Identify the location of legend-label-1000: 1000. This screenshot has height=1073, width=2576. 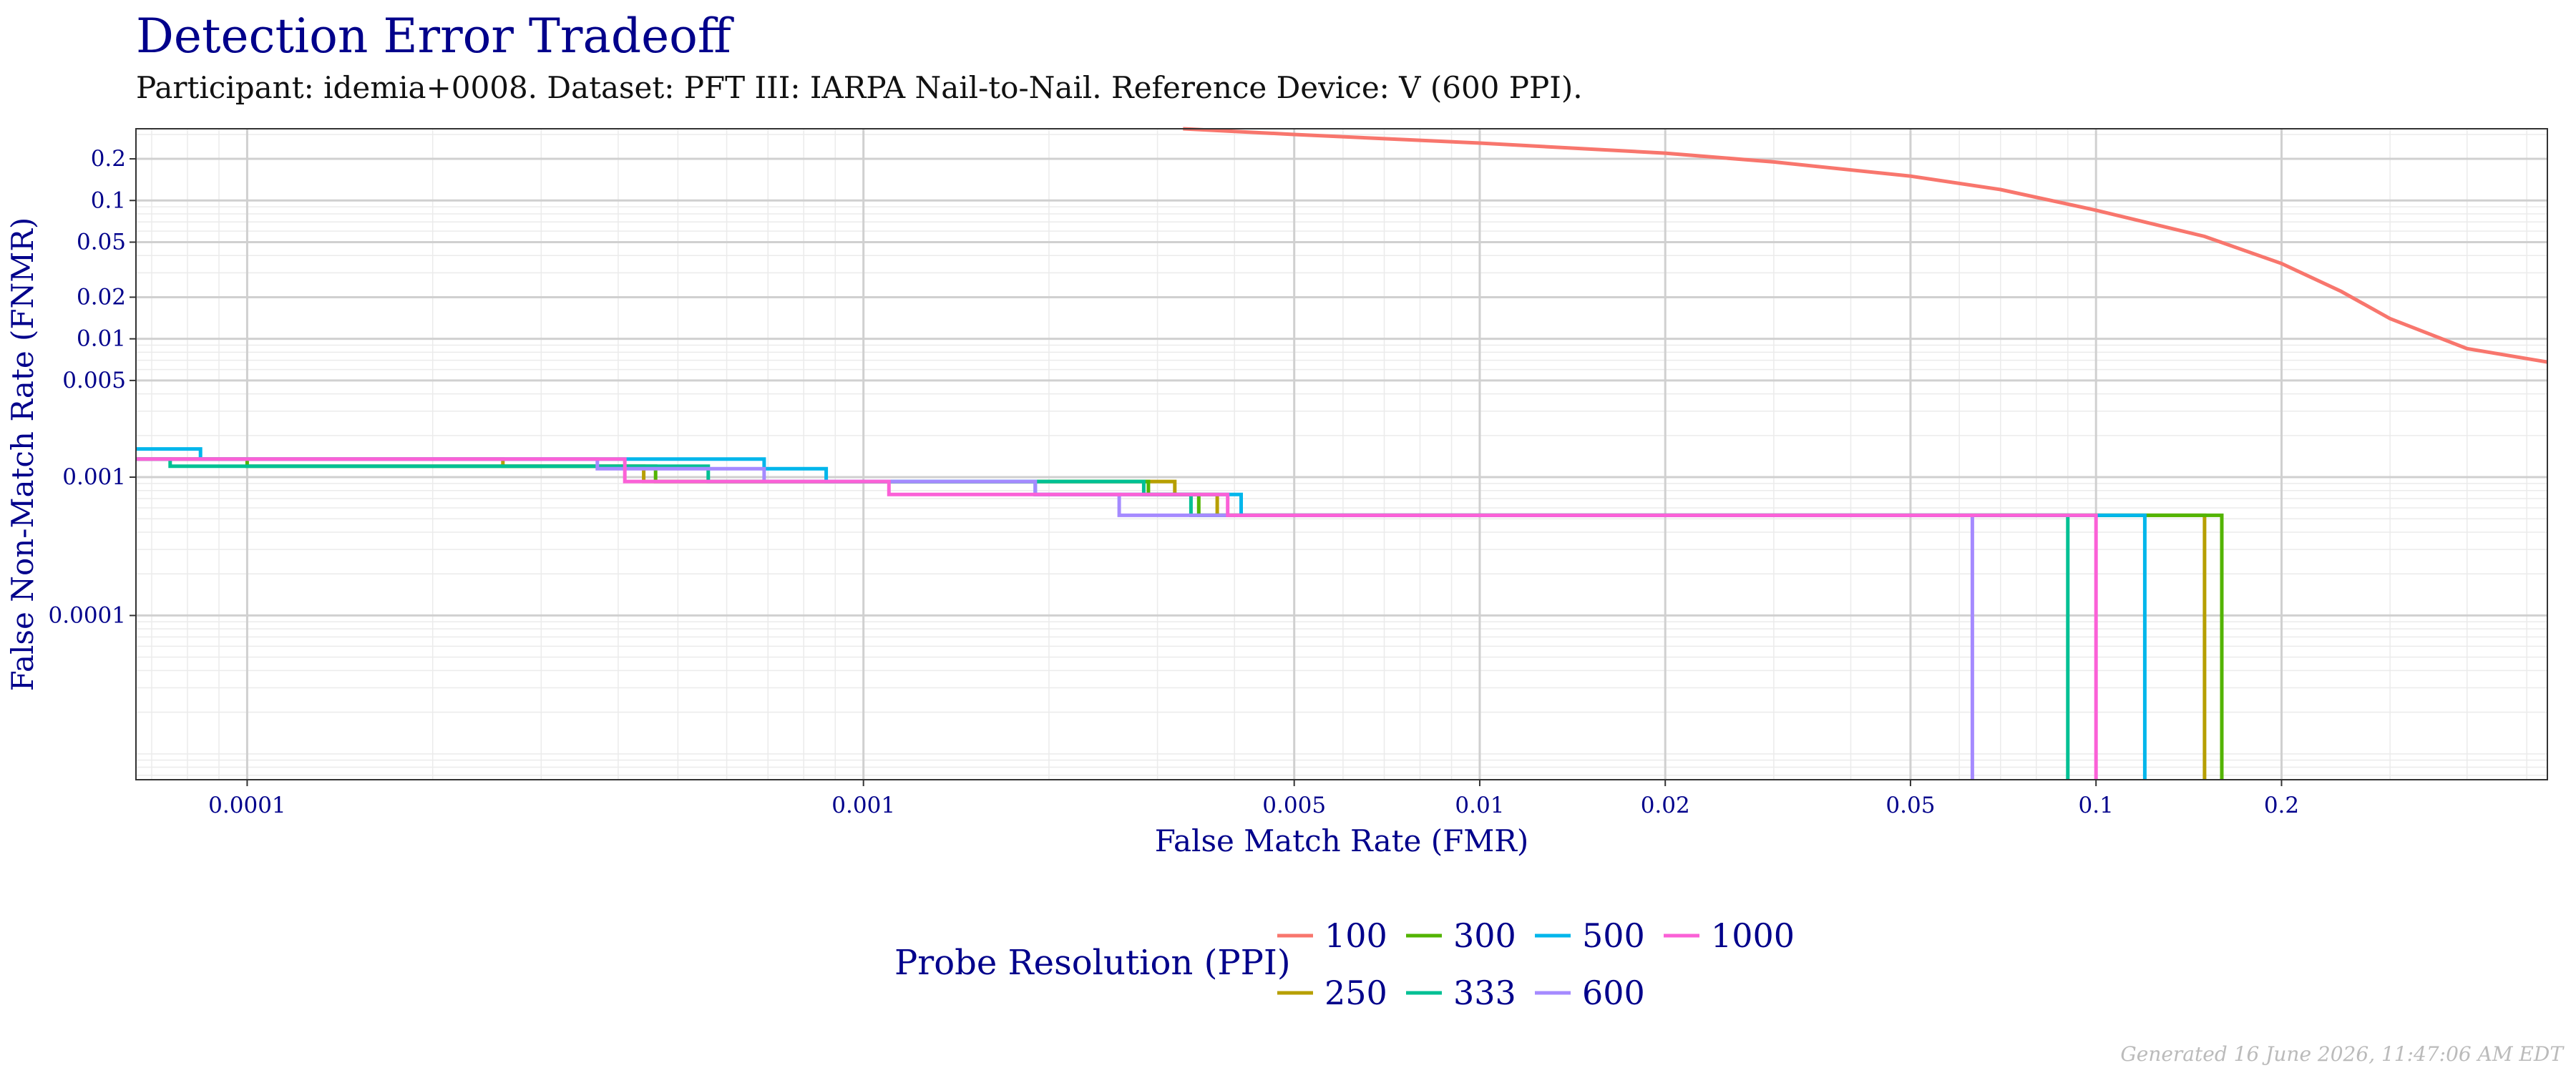
(1753, 935).